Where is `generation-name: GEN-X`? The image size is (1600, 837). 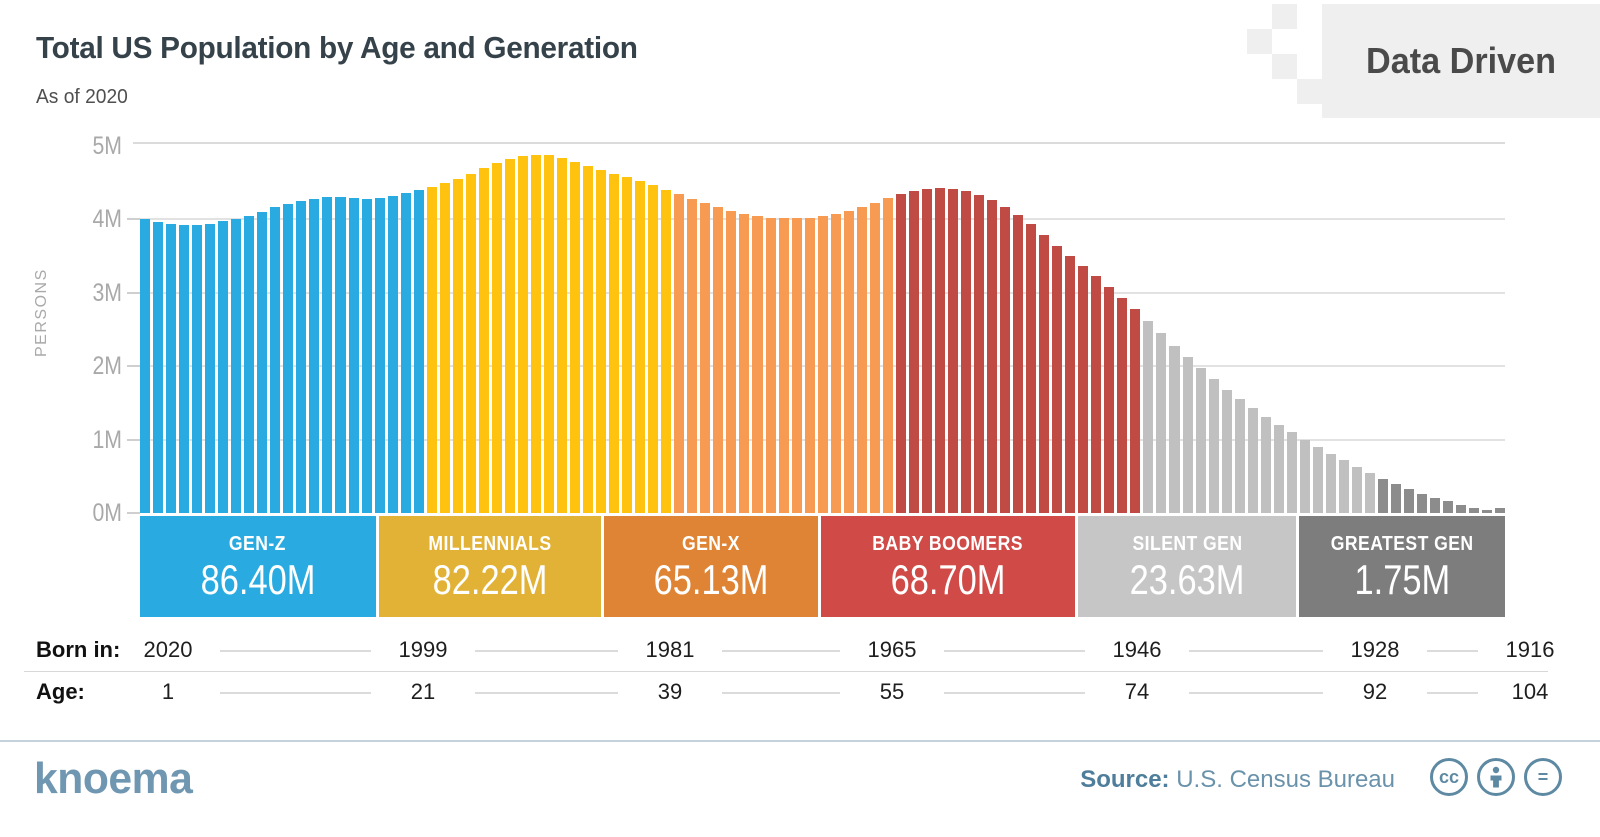 generation-name: GEN-X is located at coordinates (711, 544).